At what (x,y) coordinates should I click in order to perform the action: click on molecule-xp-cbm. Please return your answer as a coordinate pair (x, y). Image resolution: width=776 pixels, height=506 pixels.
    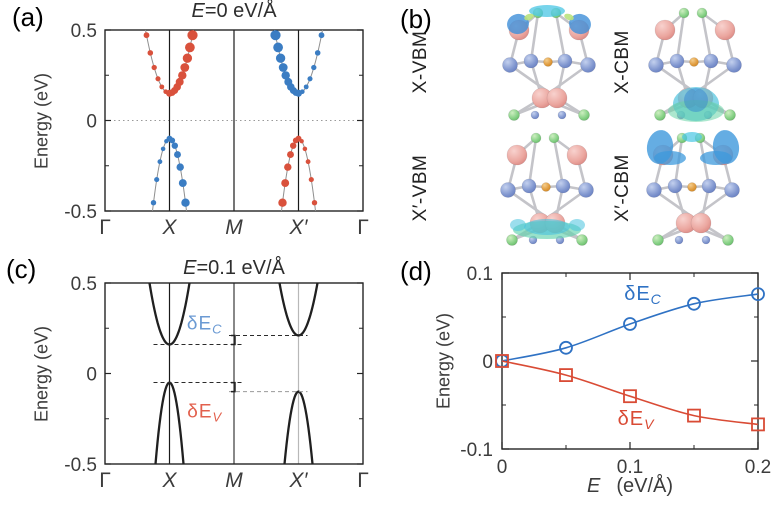
    Looking at the image, I should click on (693, 188).